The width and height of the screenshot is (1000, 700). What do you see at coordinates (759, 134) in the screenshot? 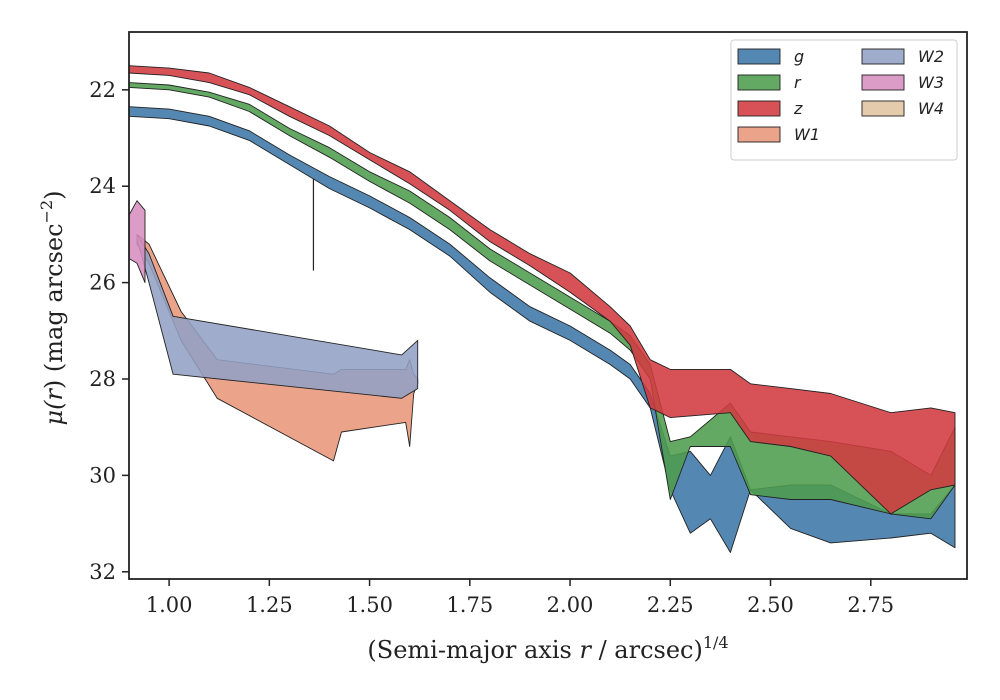
I see `legend-swatch-w1` at bounding box center [759, 134].